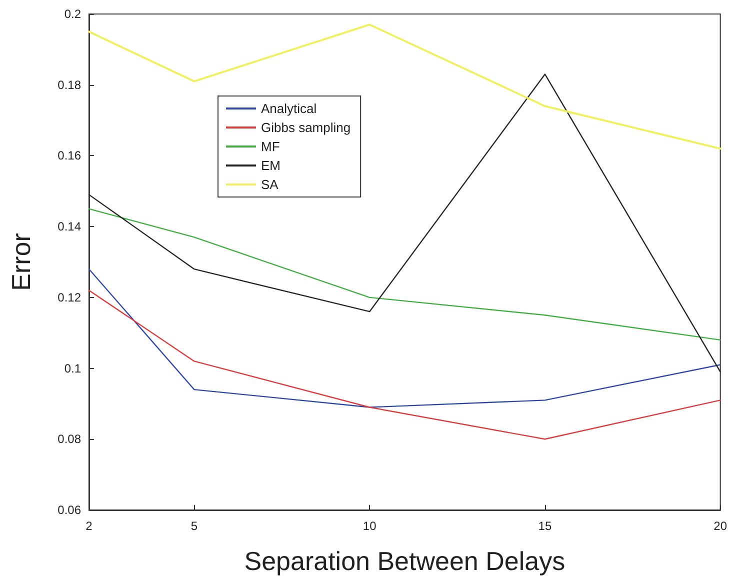 This screenshot has width=730, height=579. Describe the element at coordinates (70, 510) in the screenshot. I see `y-tick-label: 0.06` at that location.